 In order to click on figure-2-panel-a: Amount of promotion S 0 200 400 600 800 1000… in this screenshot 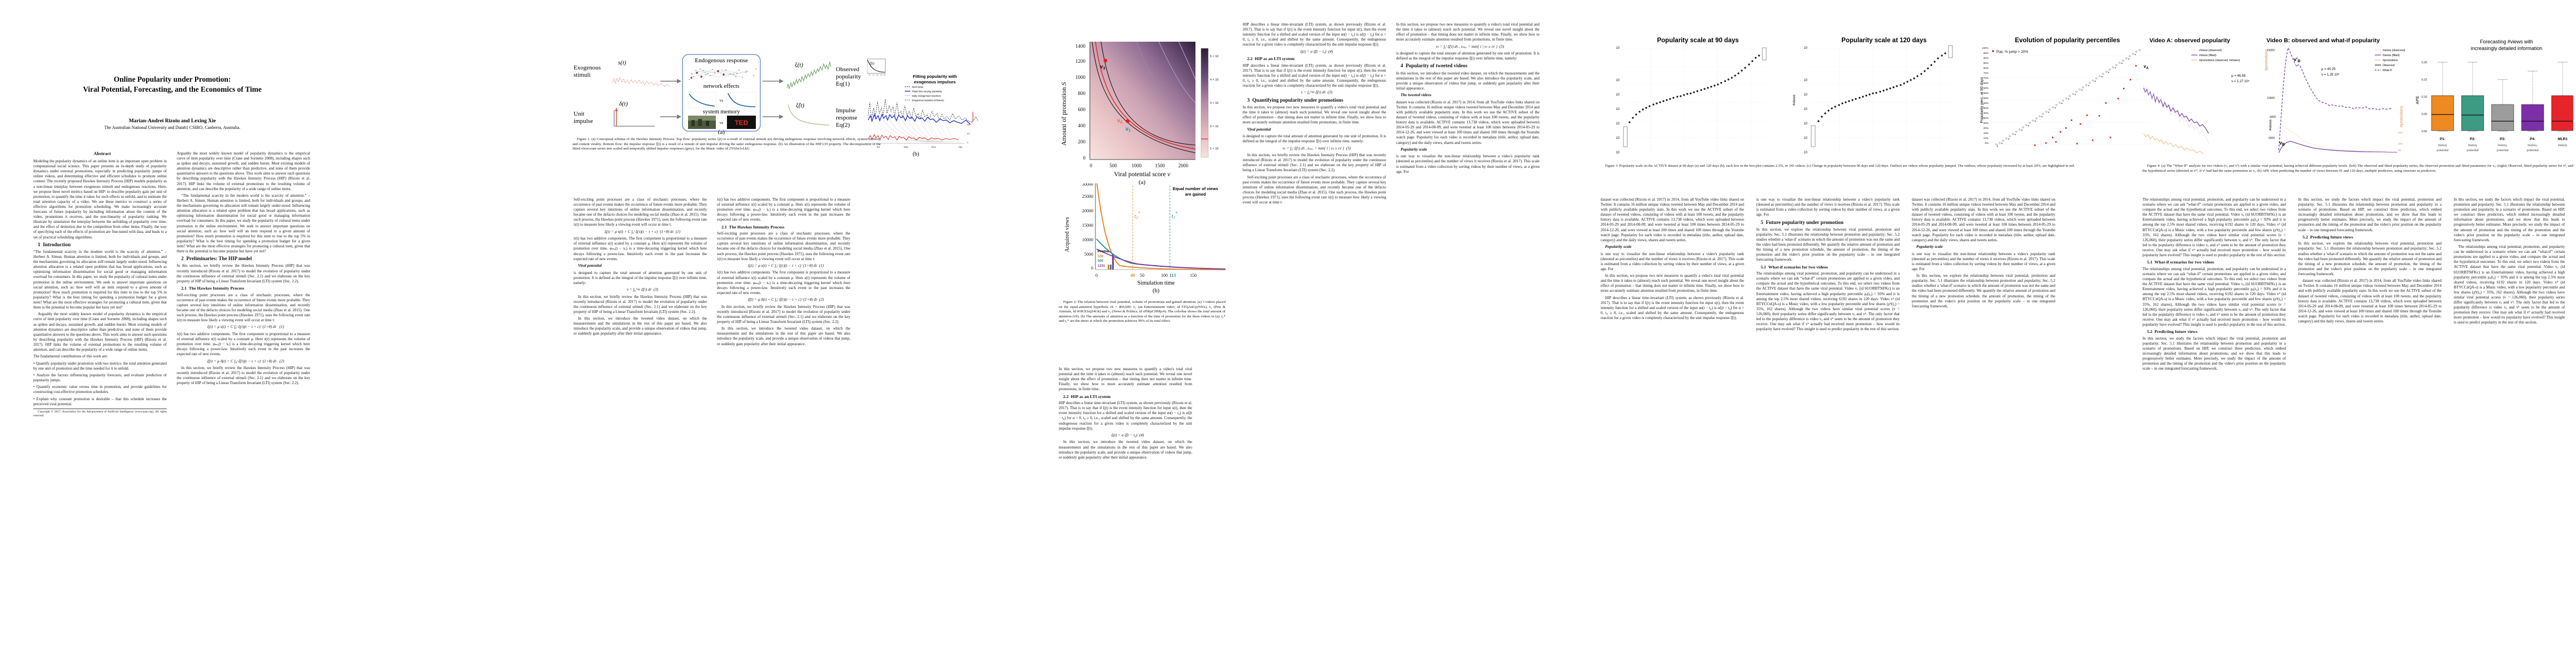, I will do `click(1148, 105)`.